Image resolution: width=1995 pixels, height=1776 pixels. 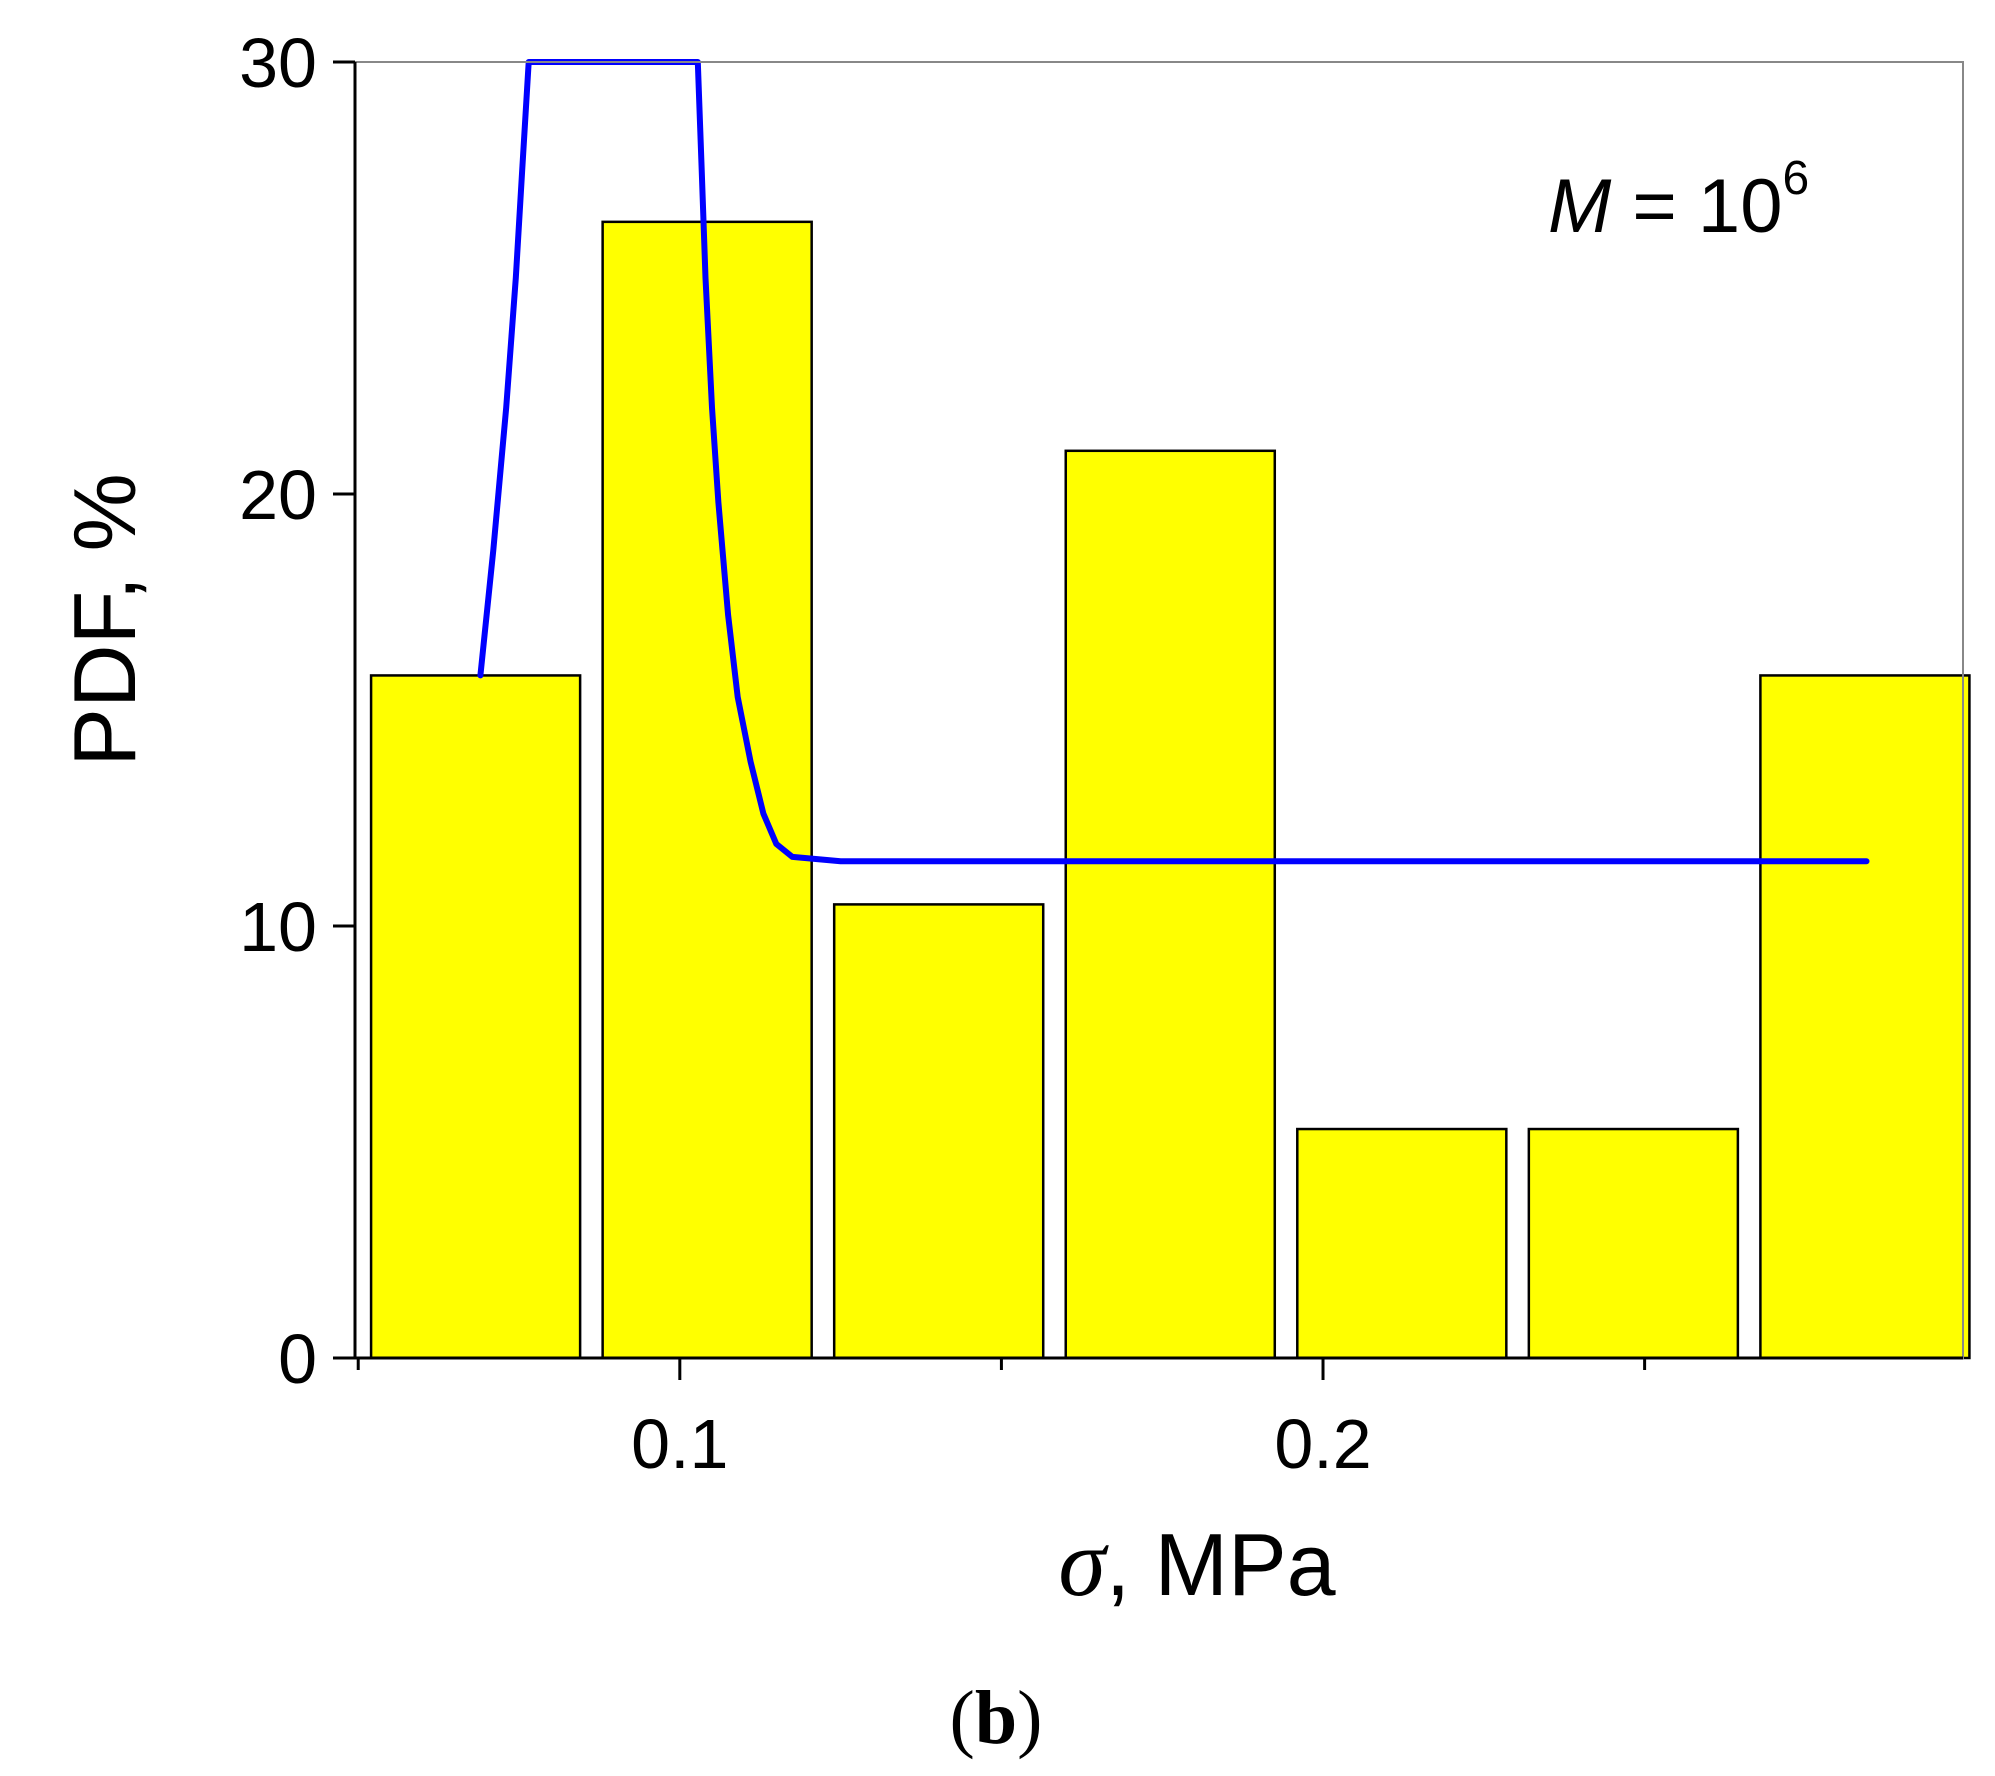 What do you see at coordinates (1221, 1564) in the screenshot?
I see `x-axis-unit: , MPa` at bounding box center [1221, 1564].